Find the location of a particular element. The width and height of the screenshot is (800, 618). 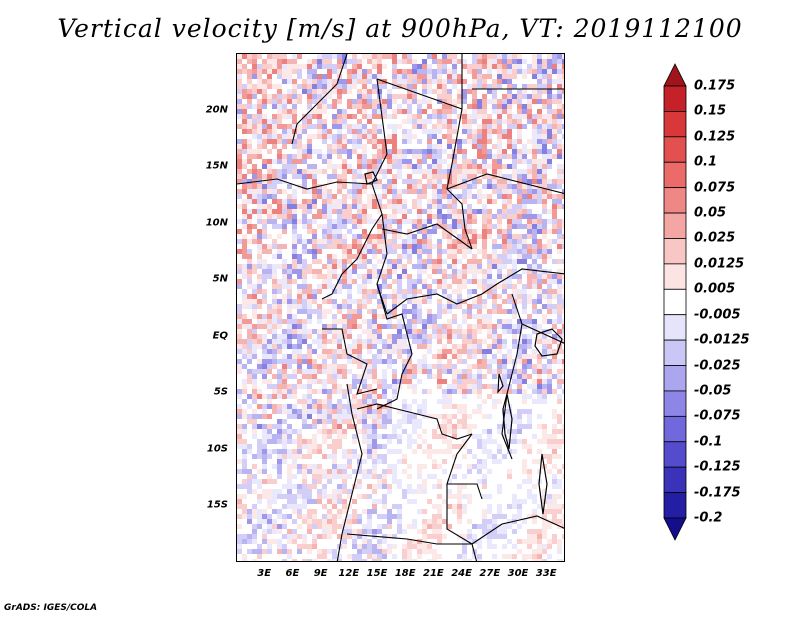

colorbar-level-label: -0.1 is located at coordinates (708, 442).